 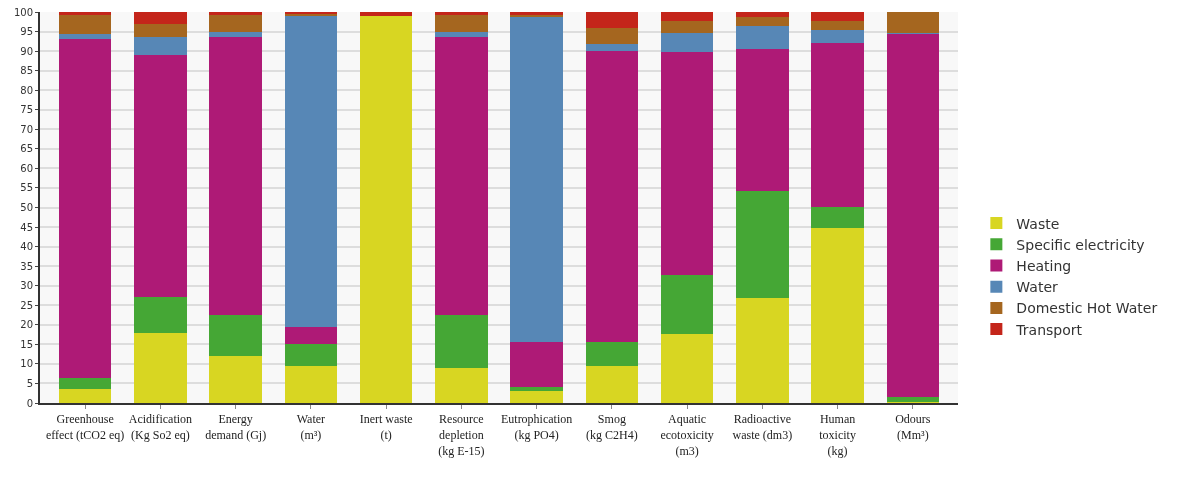 What do you see at coordinates (26, 227) in the screenshot?
I see `y-tick-label: 45` at bounding box center [26, 227].